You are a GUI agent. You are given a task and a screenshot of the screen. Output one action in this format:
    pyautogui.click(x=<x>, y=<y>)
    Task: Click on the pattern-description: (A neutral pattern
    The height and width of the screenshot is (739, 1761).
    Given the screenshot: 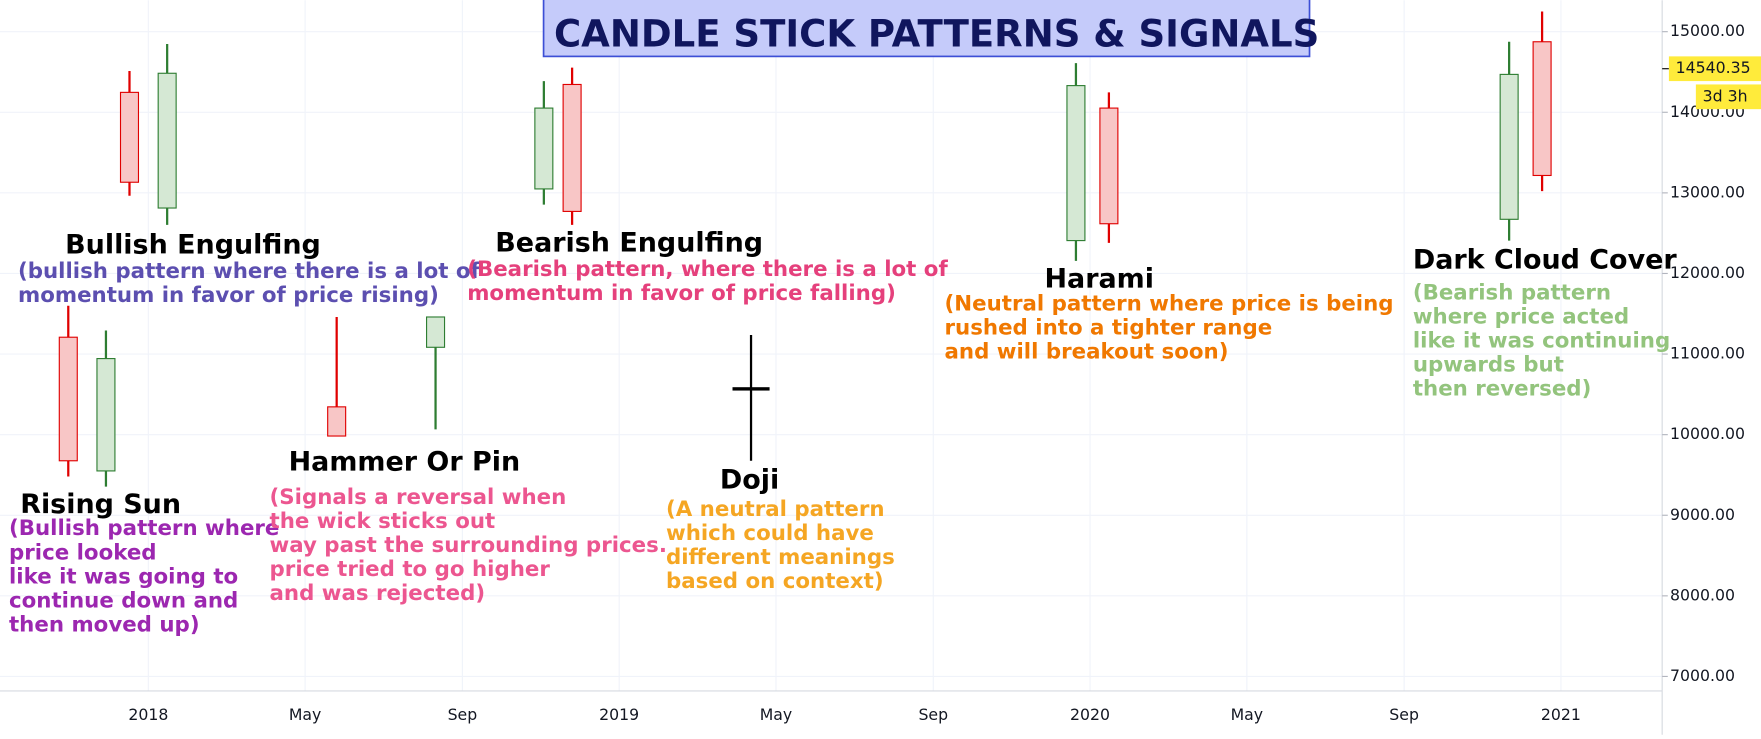 What is the action you would take?
    pyautogui.click(x=775, y=509)
    